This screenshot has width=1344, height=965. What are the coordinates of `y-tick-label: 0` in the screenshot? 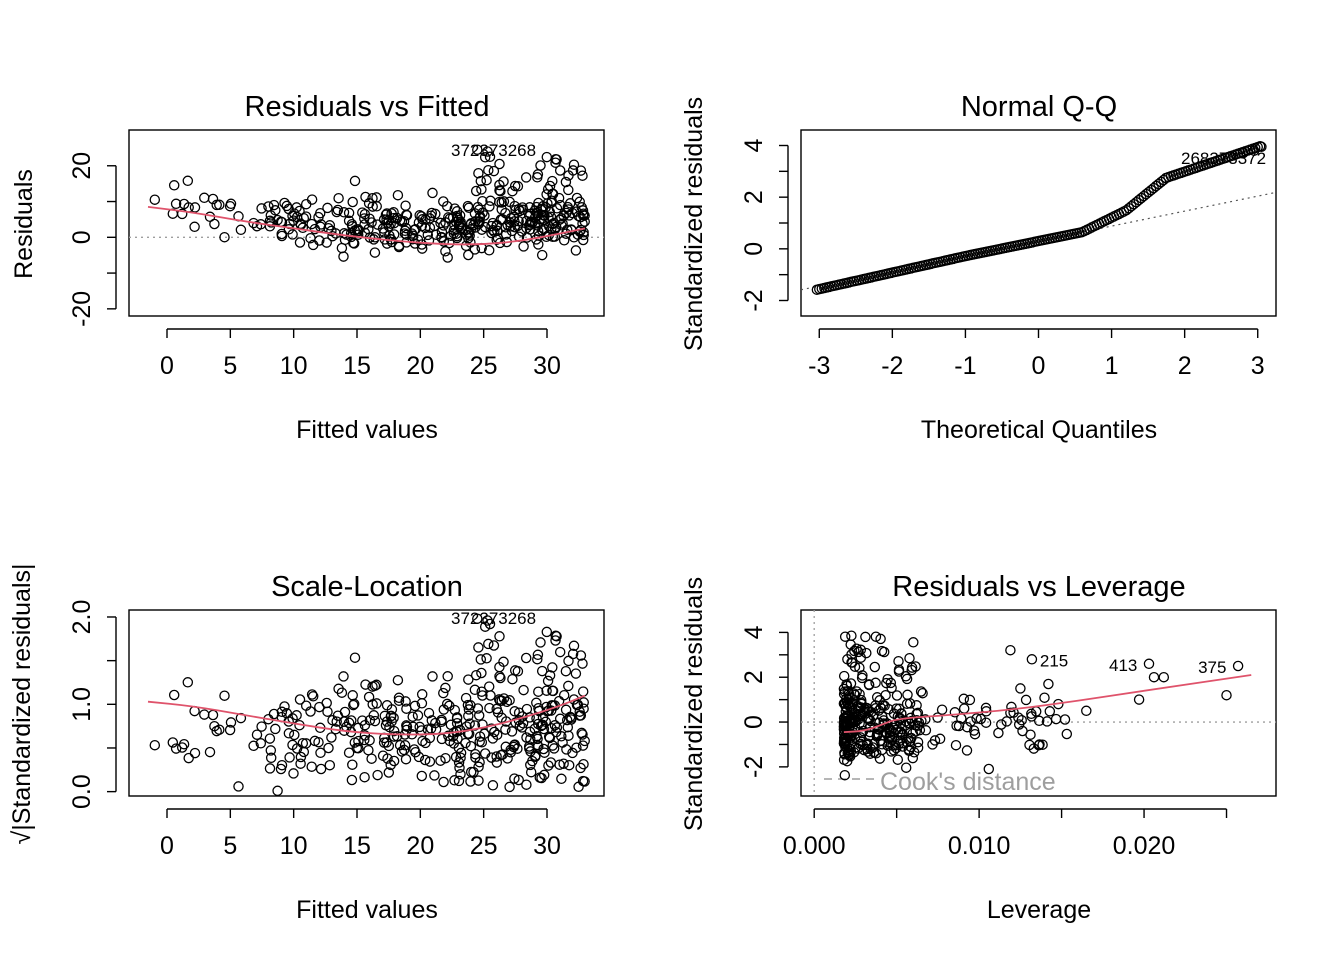 It's located at (754, 249).